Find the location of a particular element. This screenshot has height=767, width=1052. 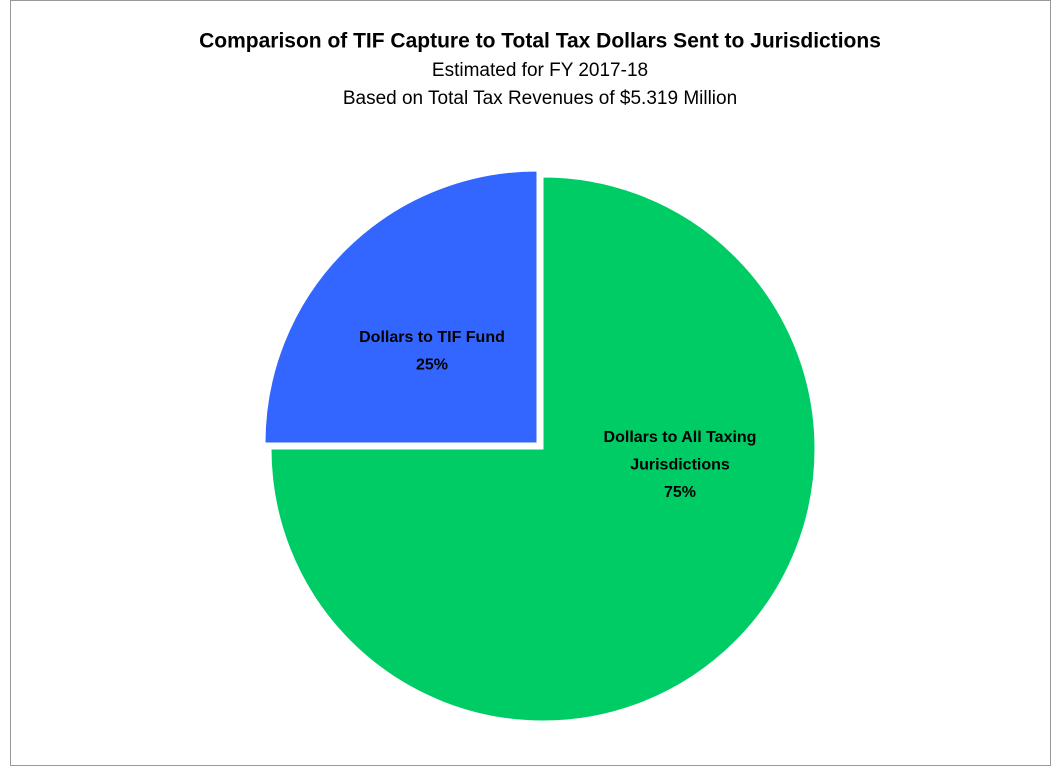

slice-label: Dollars to TIF Fund is located at coordinates (432, 337).